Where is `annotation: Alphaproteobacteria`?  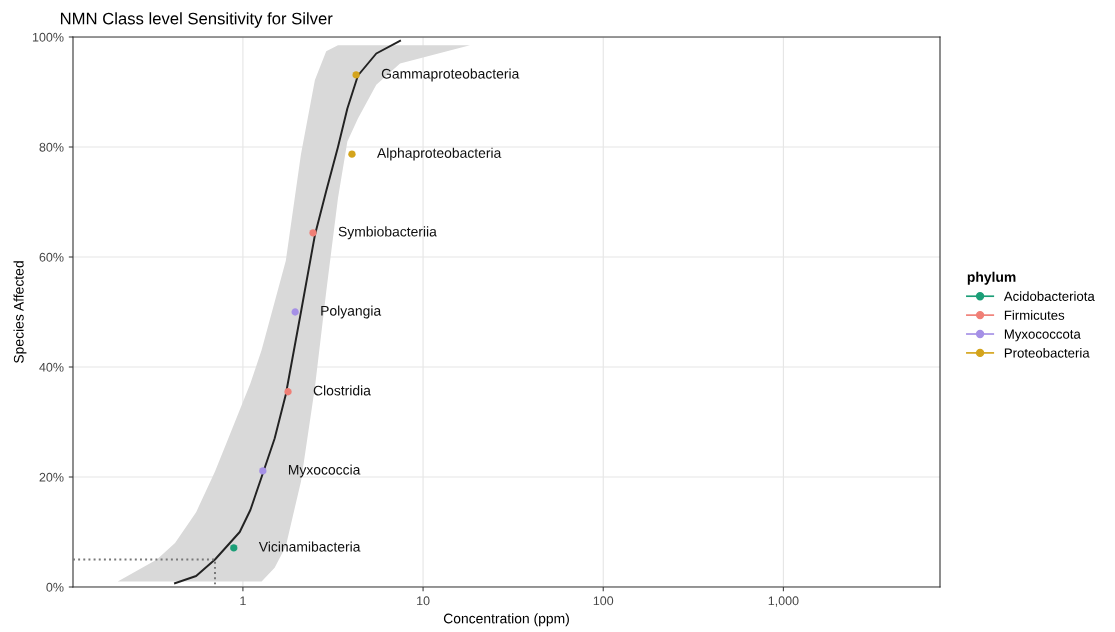 annotation: Alphaproteobacteria is located at coordinates (439, 154).